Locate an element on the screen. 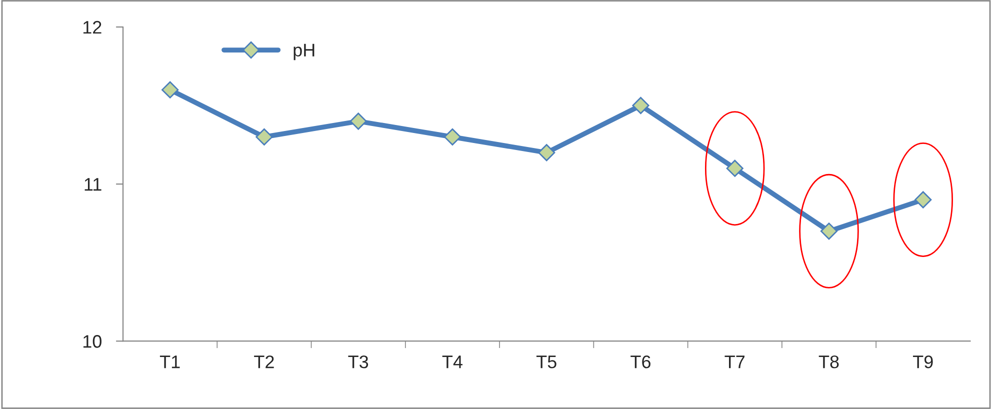  legend-label: pH is located at coordinates (304, 52).